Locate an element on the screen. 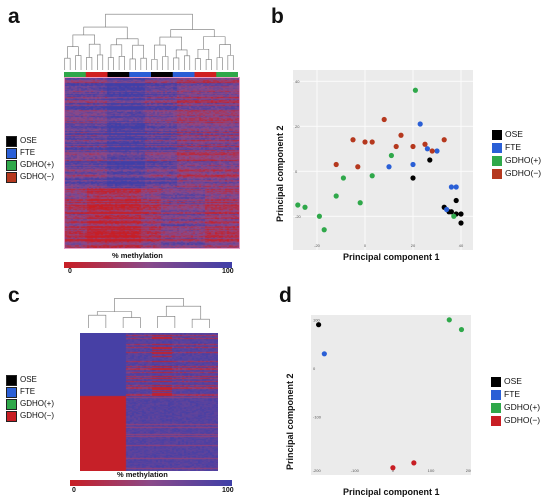 This screenshot has width=550, height=503. legend-a-label: GDHO(+) is located at coordinates (37, 164).